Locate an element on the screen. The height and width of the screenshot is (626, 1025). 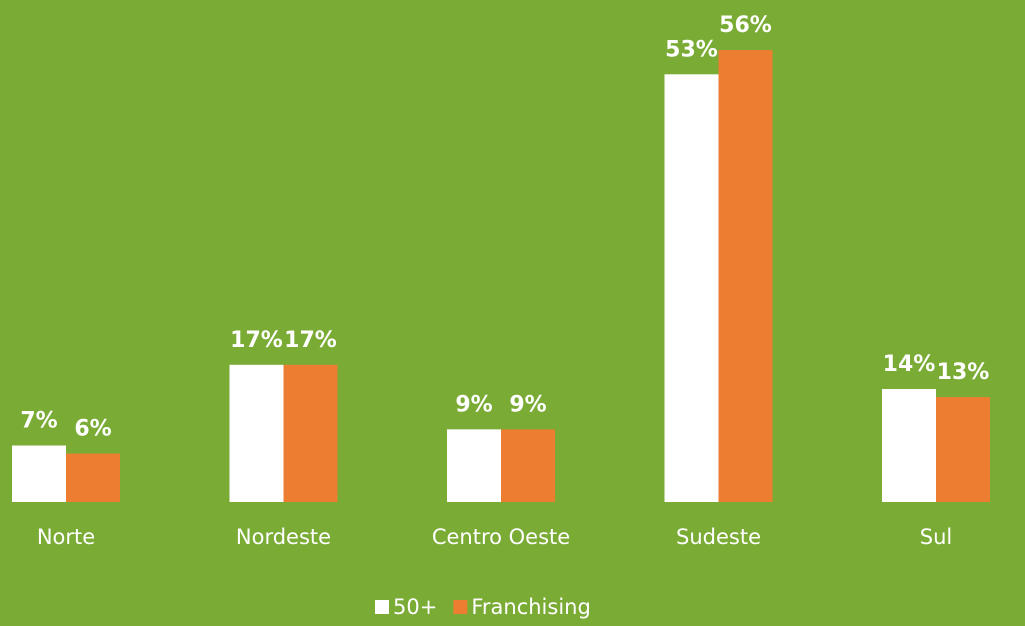
legend-label: Franchising is located at coordinates (530, 607).